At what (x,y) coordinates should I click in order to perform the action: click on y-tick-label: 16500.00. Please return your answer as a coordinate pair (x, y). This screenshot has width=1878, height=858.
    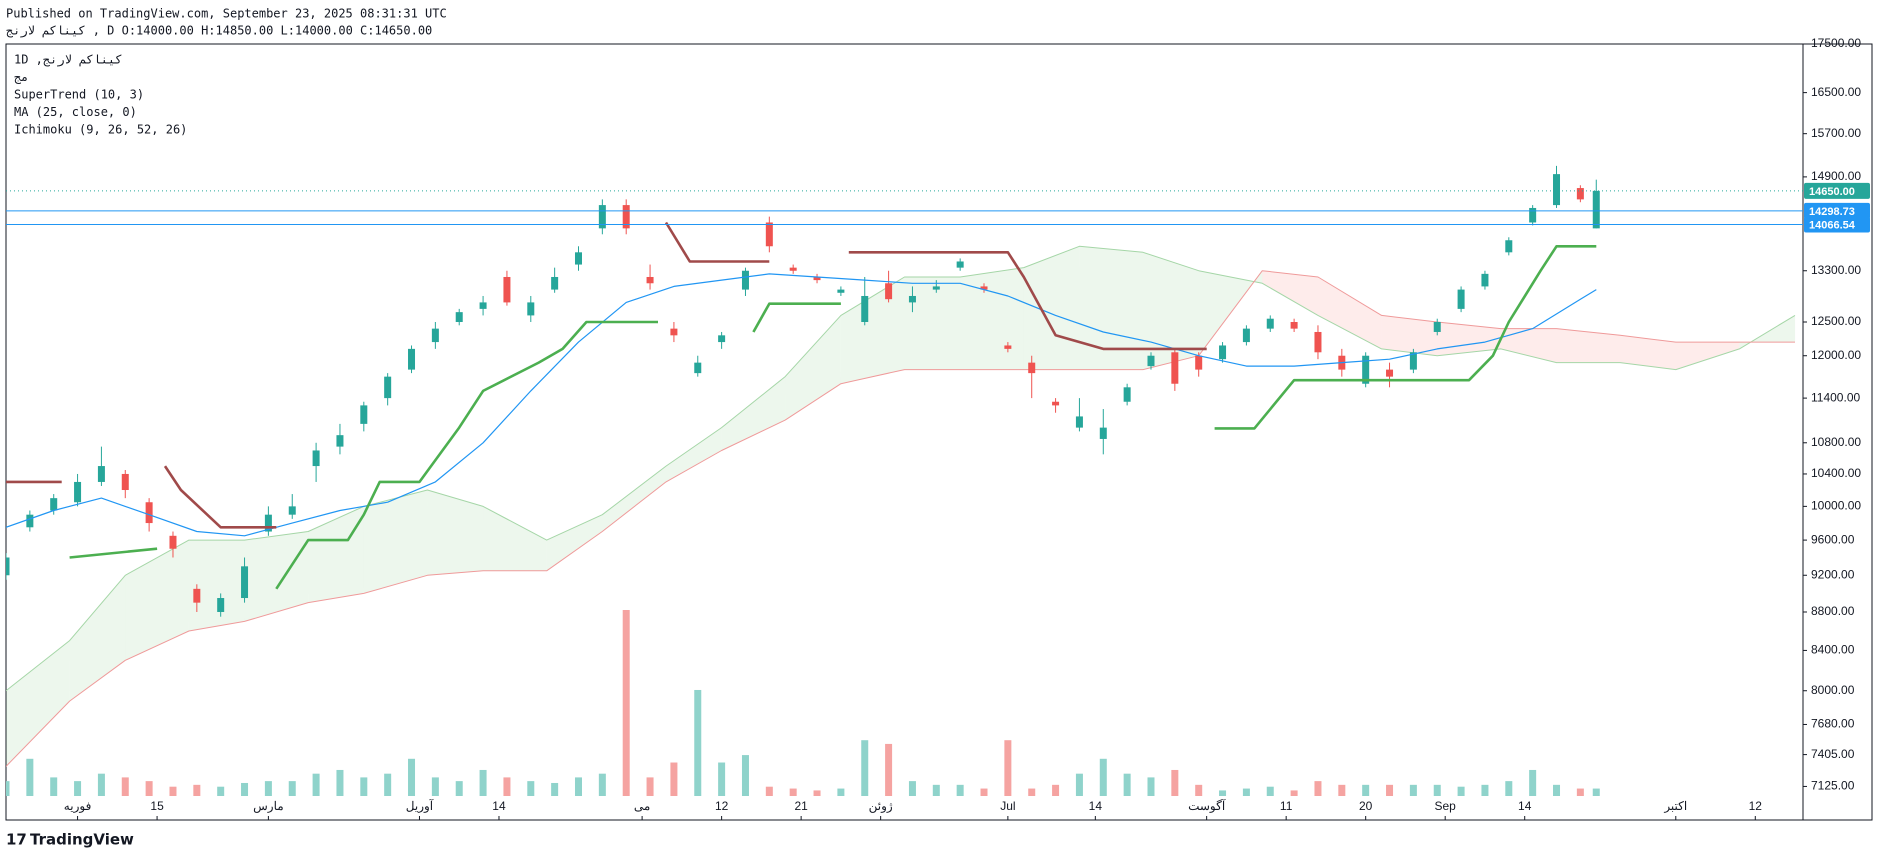
    Looking at the image, I should click on (1836, 92).